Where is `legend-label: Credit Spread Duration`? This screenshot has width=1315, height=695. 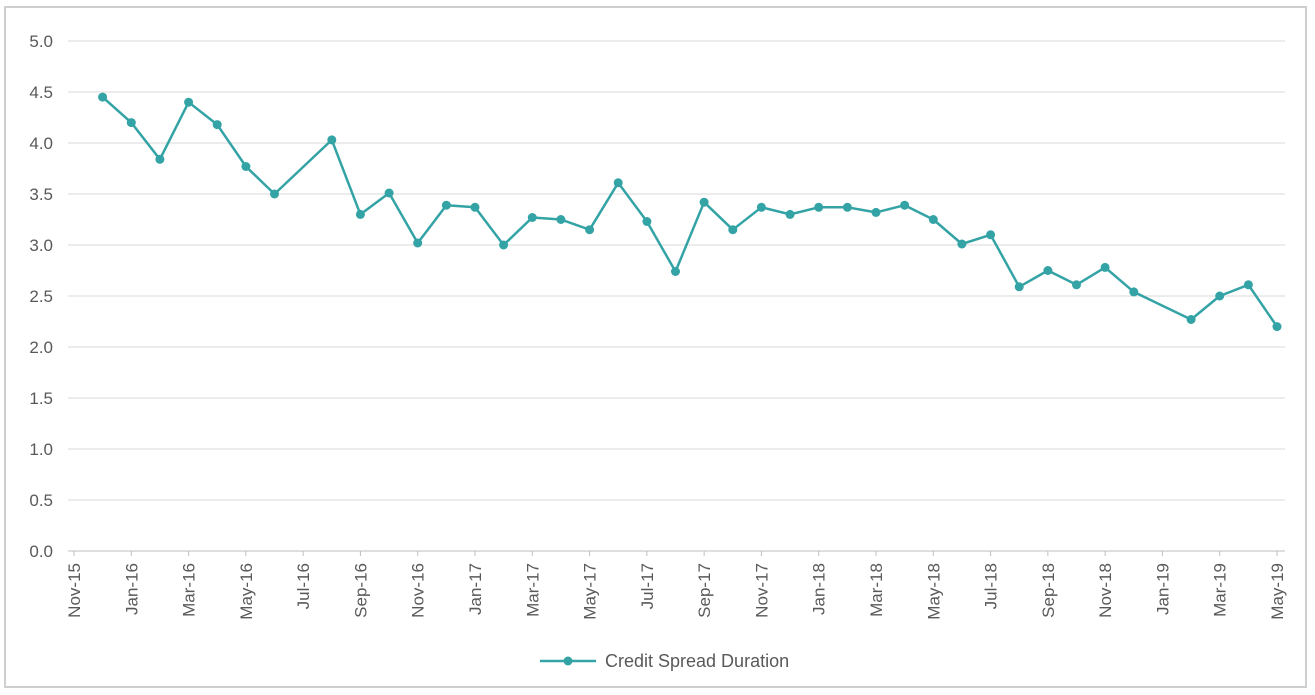
legend-label: Credit Spread Duration is located at coordinates (697, 661).